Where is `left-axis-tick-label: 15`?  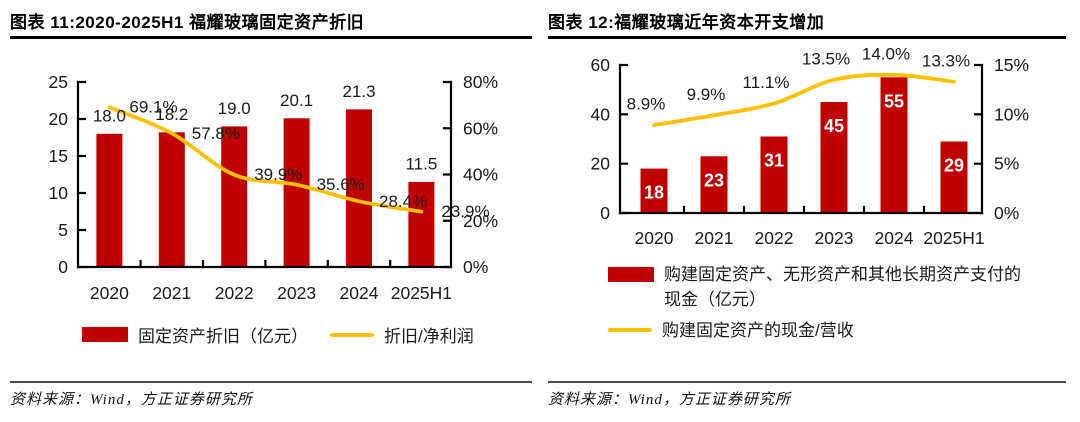
left-axis-tick-label: 15 is located at coordinates (58, 156).